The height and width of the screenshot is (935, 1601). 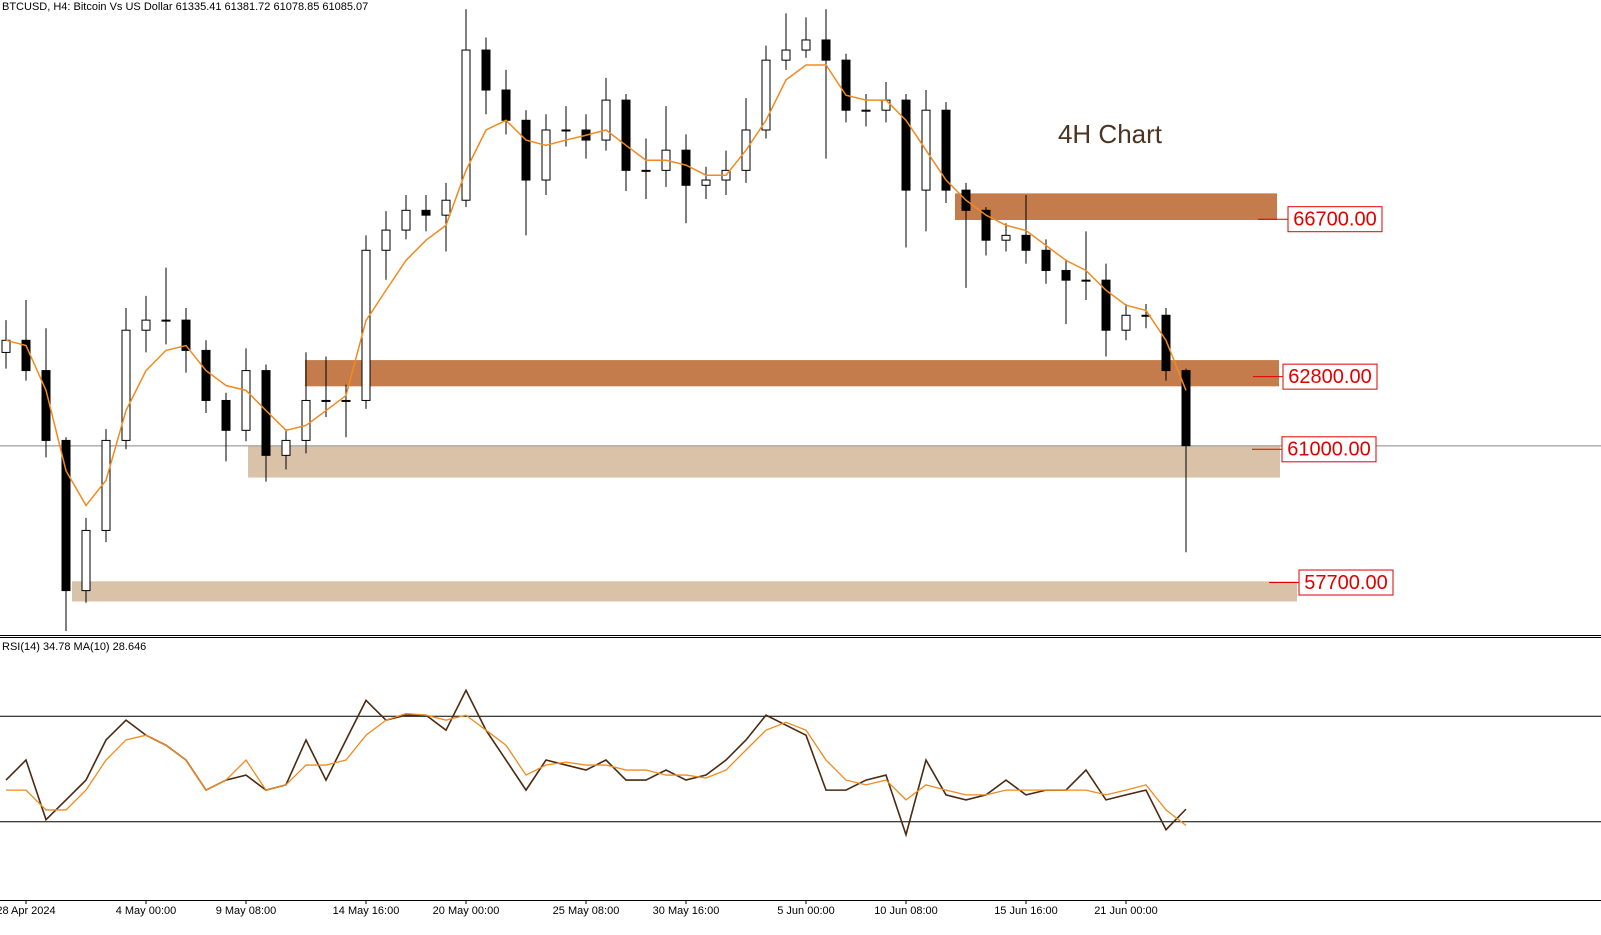 What do you see at coordinates (28, 911) in the screenshot?
I see `x-tick-label: 28 Apr 2024` at bounding box center [28, 911].